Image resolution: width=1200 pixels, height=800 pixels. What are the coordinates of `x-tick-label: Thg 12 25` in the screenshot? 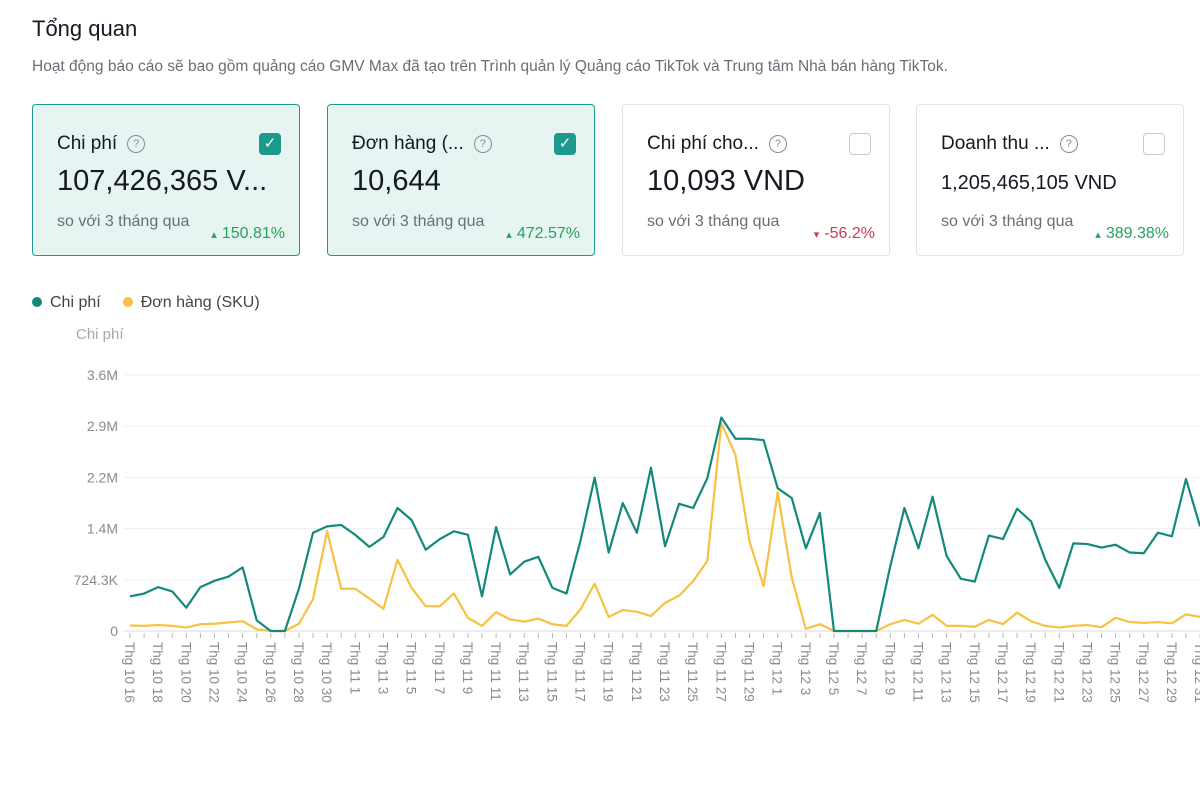 It's located at (1115, 672).